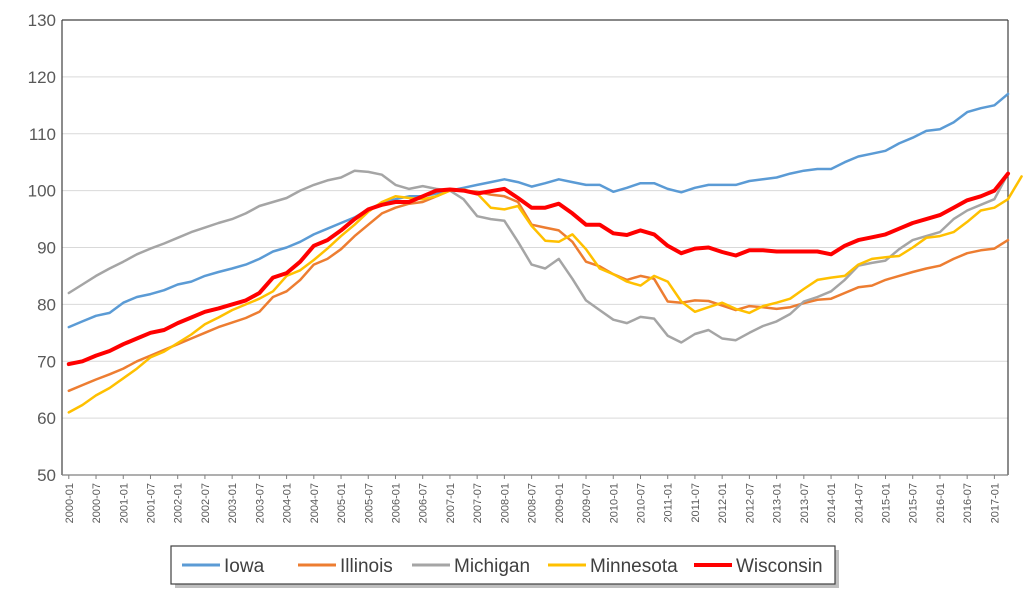 Image resolution: width=1024 pixels, height=593 pixels. What do you see at coordinates (396, 503) in the screenshot?
I see `x-tick-label: 2006-01` at bounding box center [396, 503].